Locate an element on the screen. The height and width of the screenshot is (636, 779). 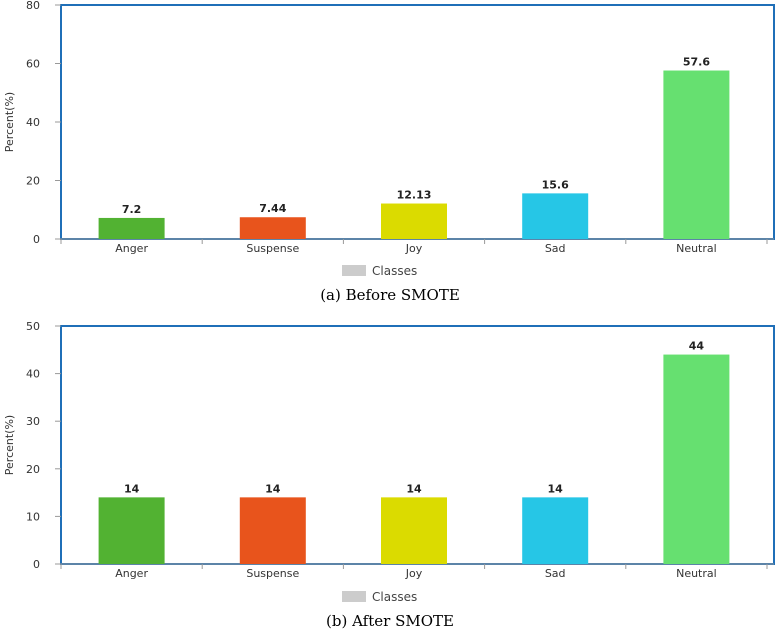
data-label: 15.6 is located at coordinates (555, 184).